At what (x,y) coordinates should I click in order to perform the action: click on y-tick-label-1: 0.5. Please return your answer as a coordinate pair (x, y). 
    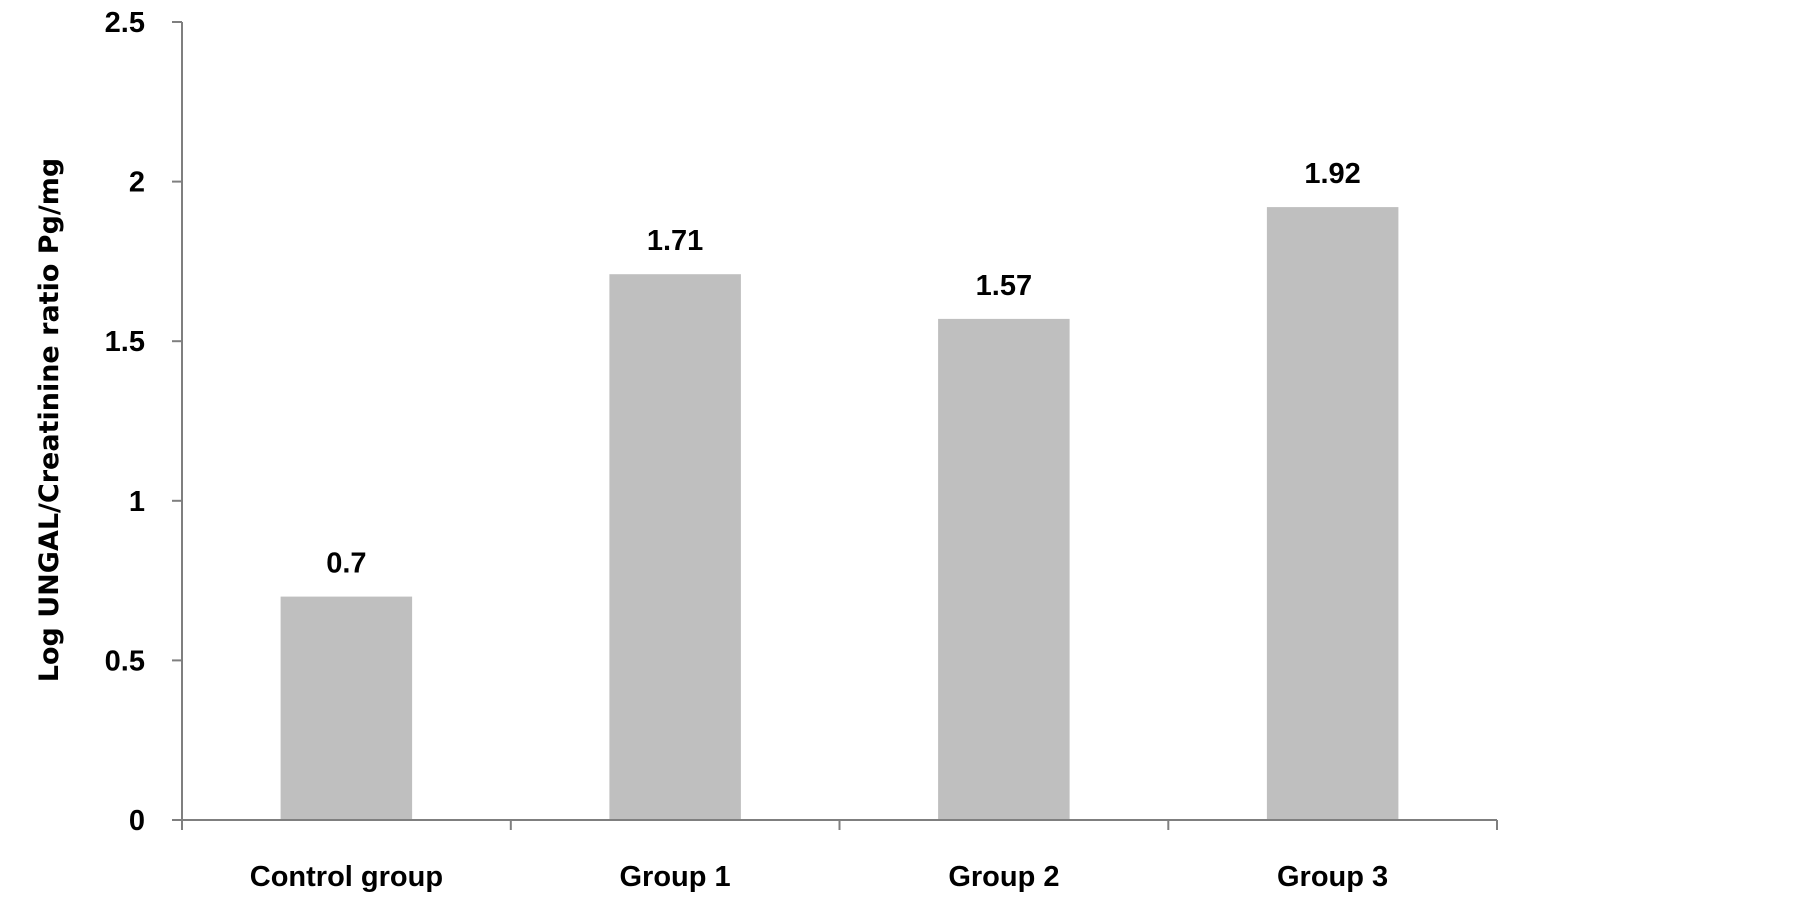
    Looking at the image, I should click on (125, 661).